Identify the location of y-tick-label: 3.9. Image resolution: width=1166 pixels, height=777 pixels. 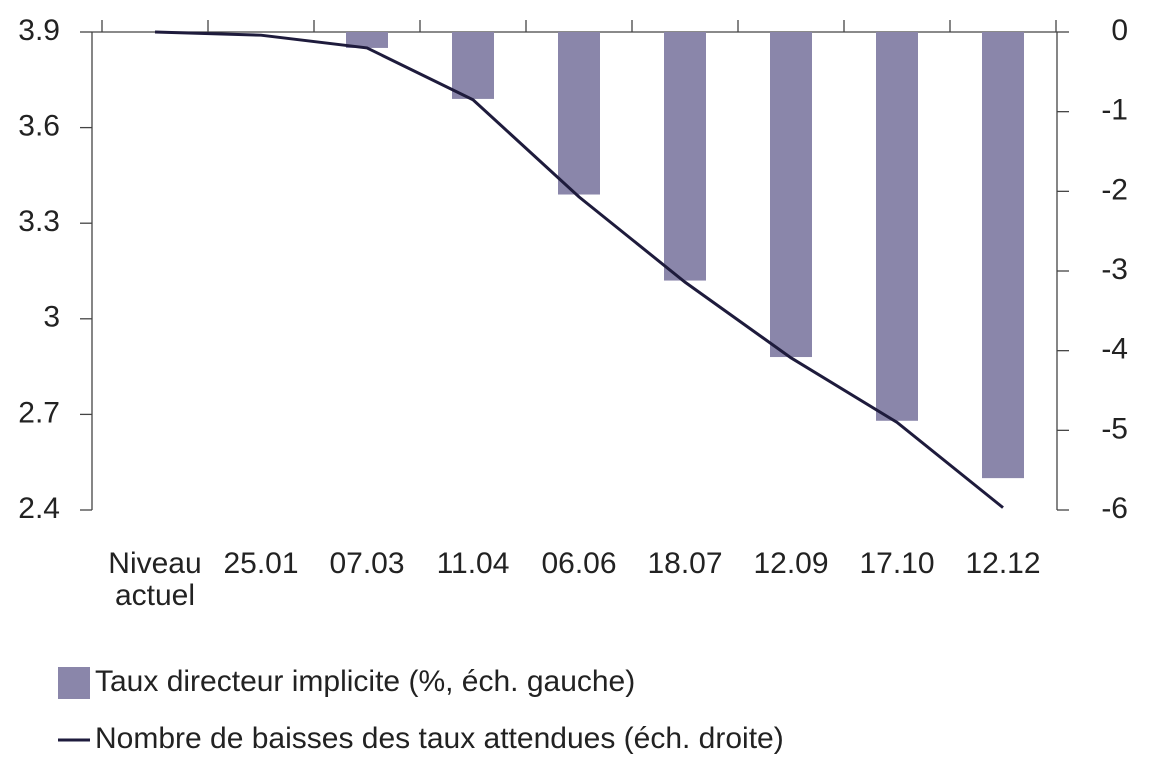
(39, 30).